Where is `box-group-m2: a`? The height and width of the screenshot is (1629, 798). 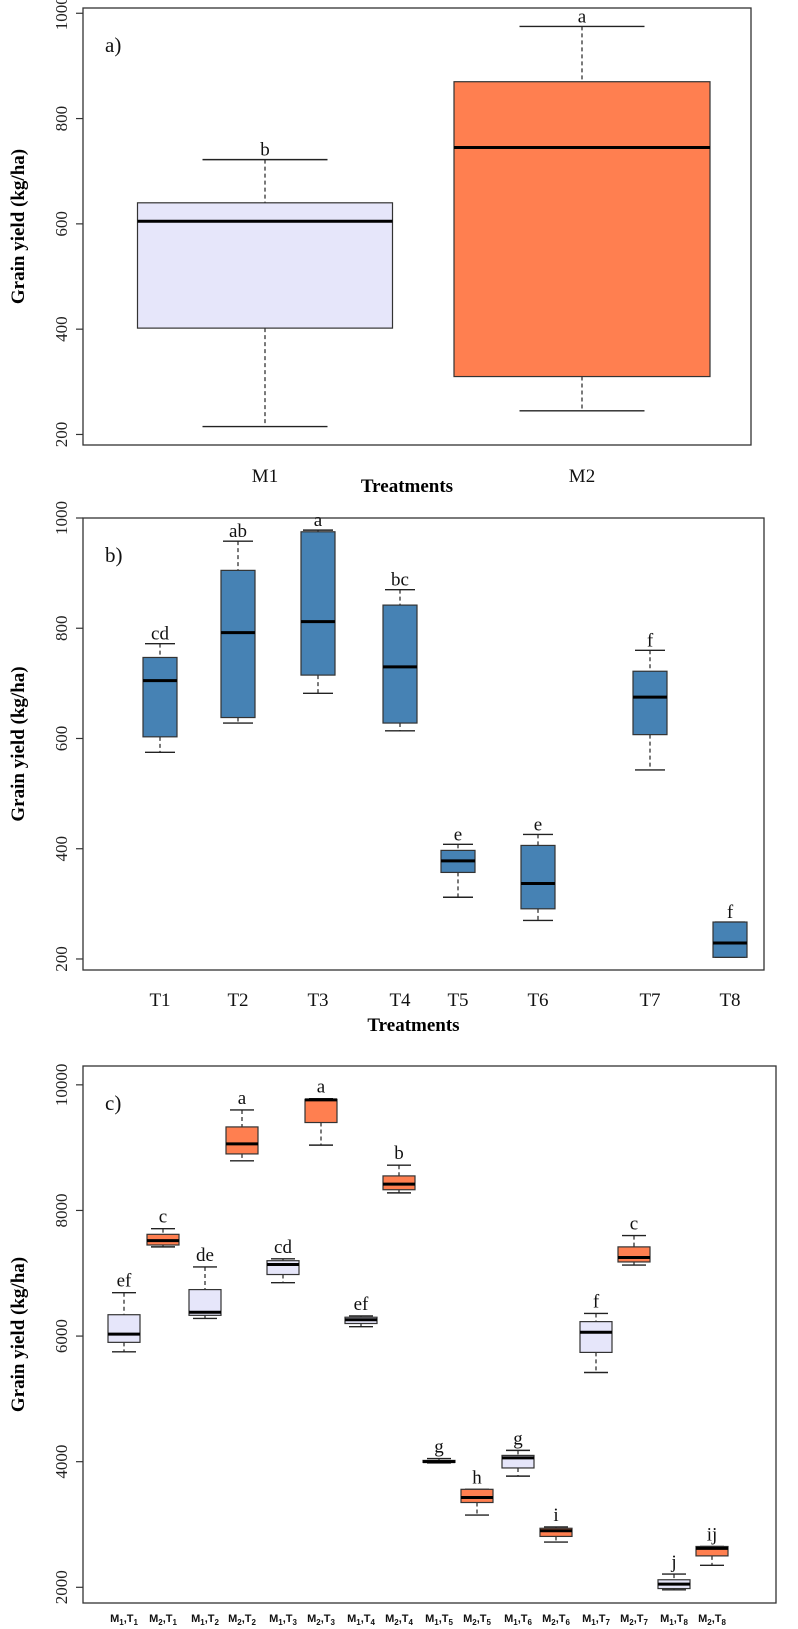 box-group-m2: a is located at coordinates (582, 209).